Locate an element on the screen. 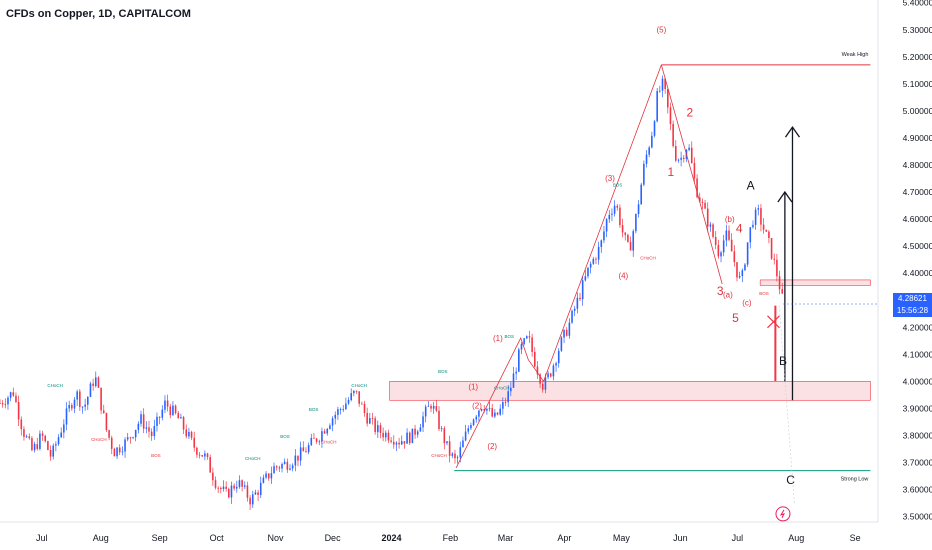 The height and width of the screenshot is (550, 932). wave-label: (3) is located at coordinates (610, 178).